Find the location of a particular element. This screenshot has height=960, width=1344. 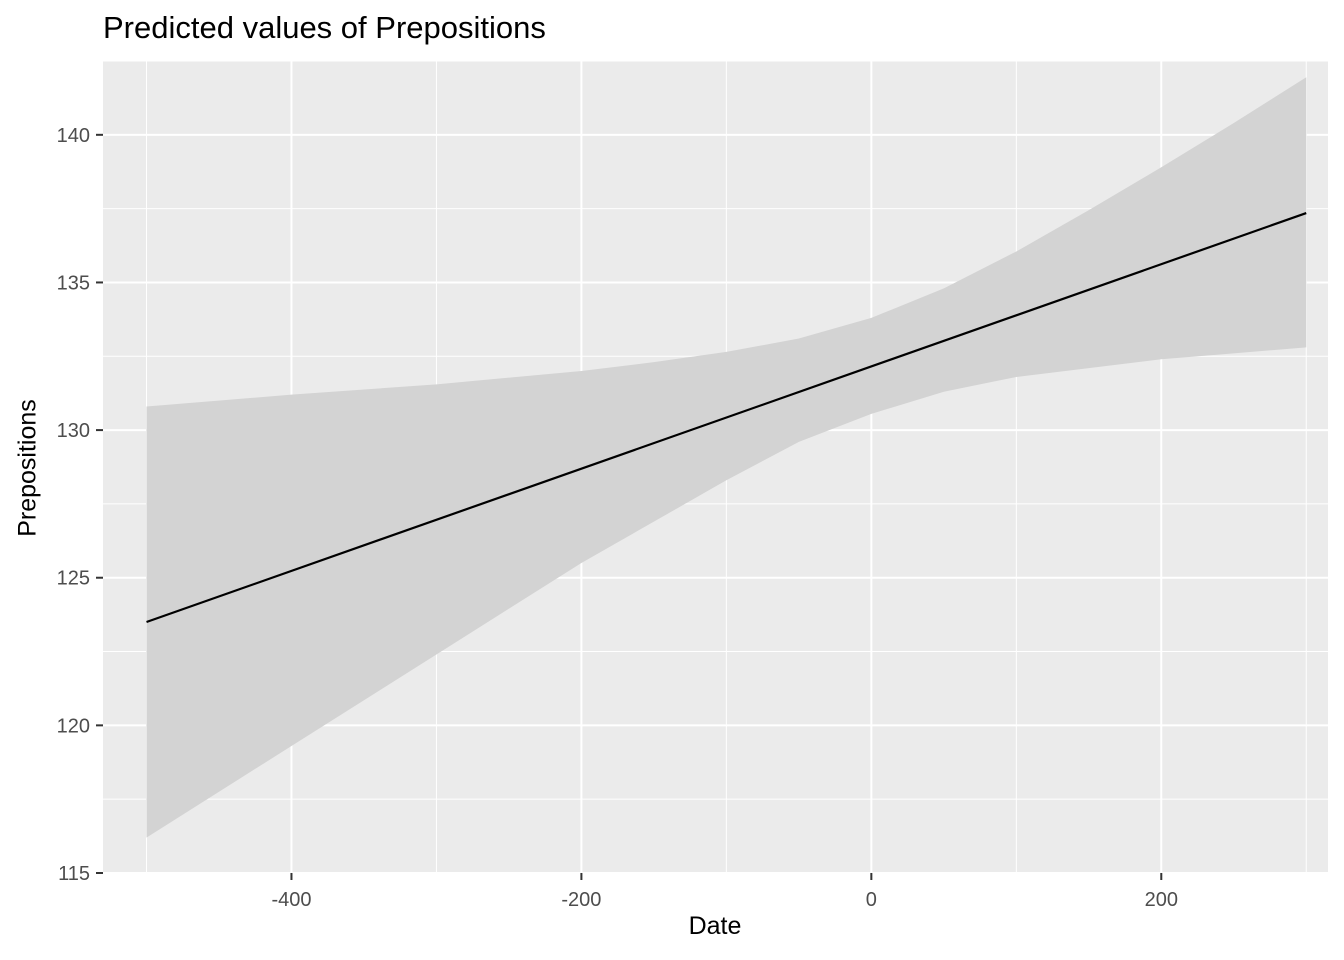

x-tick-label: -200 is located at coordinates (581, 900).